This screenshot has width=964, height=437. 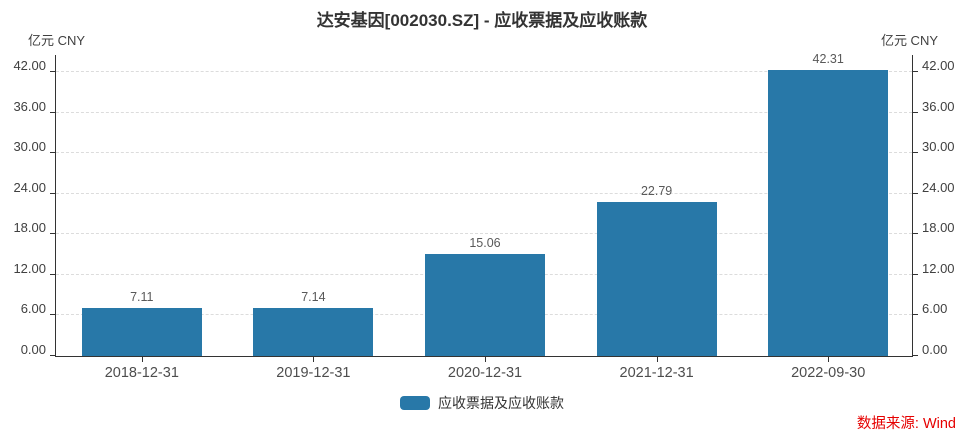 I want to click on y-tick-label-left: 12.00, so click(x=29, y=268).